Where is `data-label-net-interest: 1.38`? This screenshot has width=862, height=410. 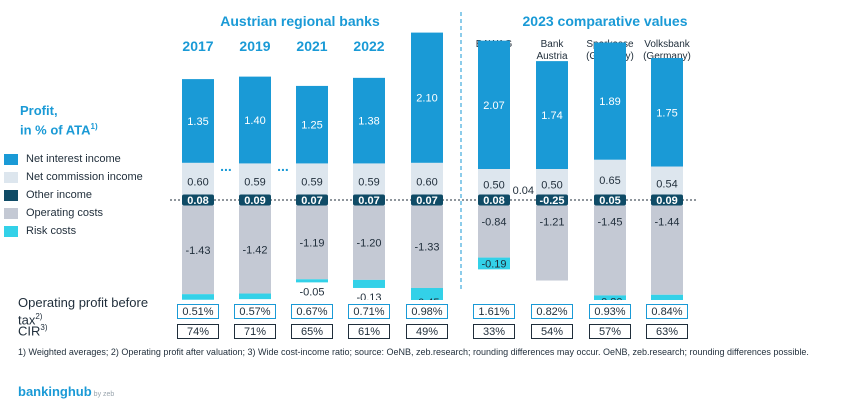 data-label-net-interest: 1.38 is located at coordinates (368, 122).